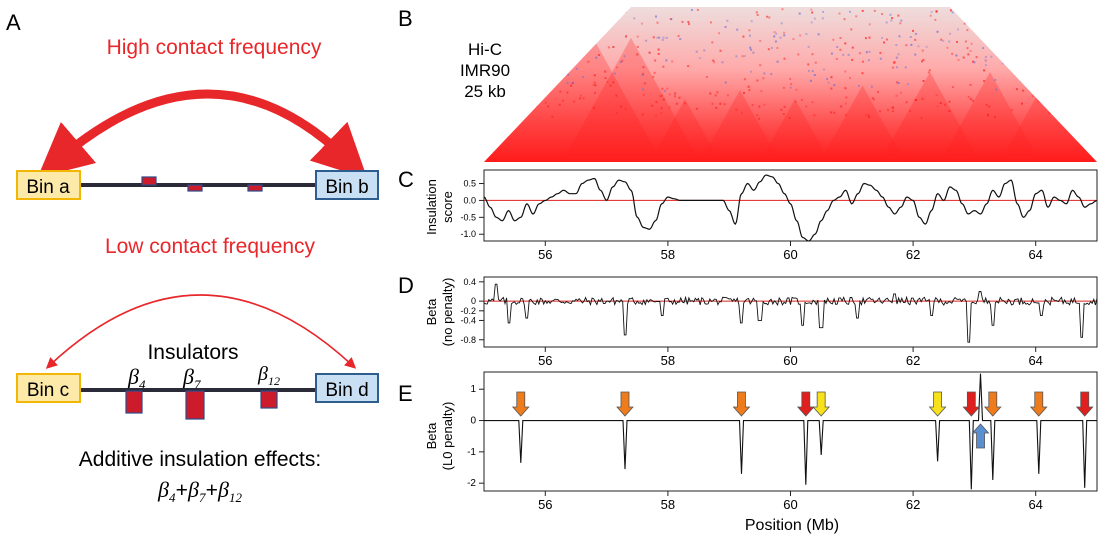  What do you see at coordinates (471, 452) in the screenshot?
I see `y-tick-label: -1` at bounding box center [471, 452].